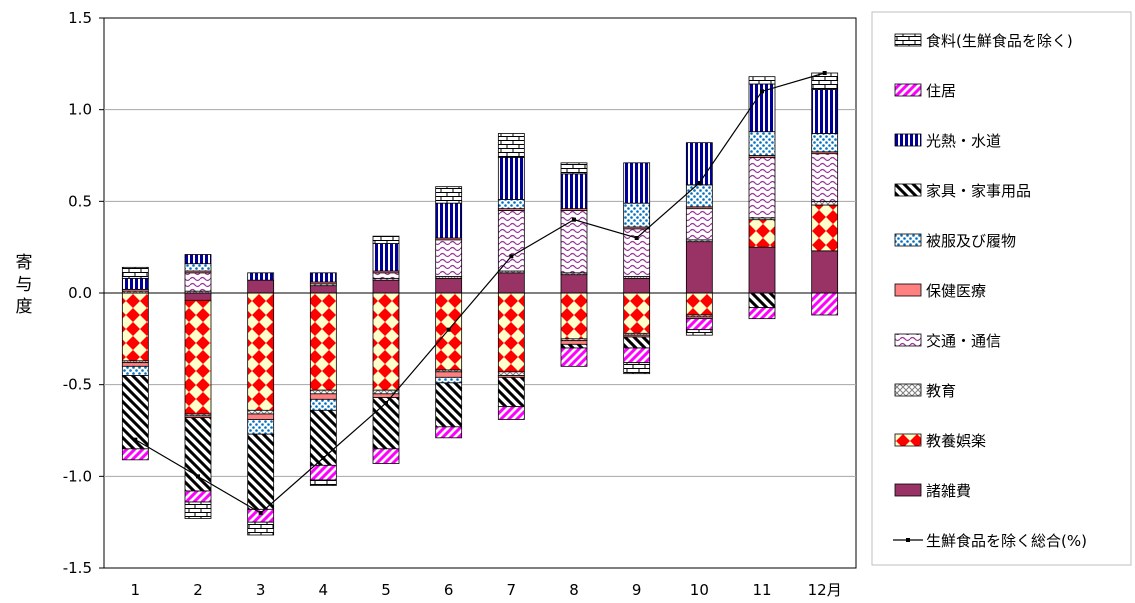  I want to click on y-tick-label: -0.5, so click(77, 385).